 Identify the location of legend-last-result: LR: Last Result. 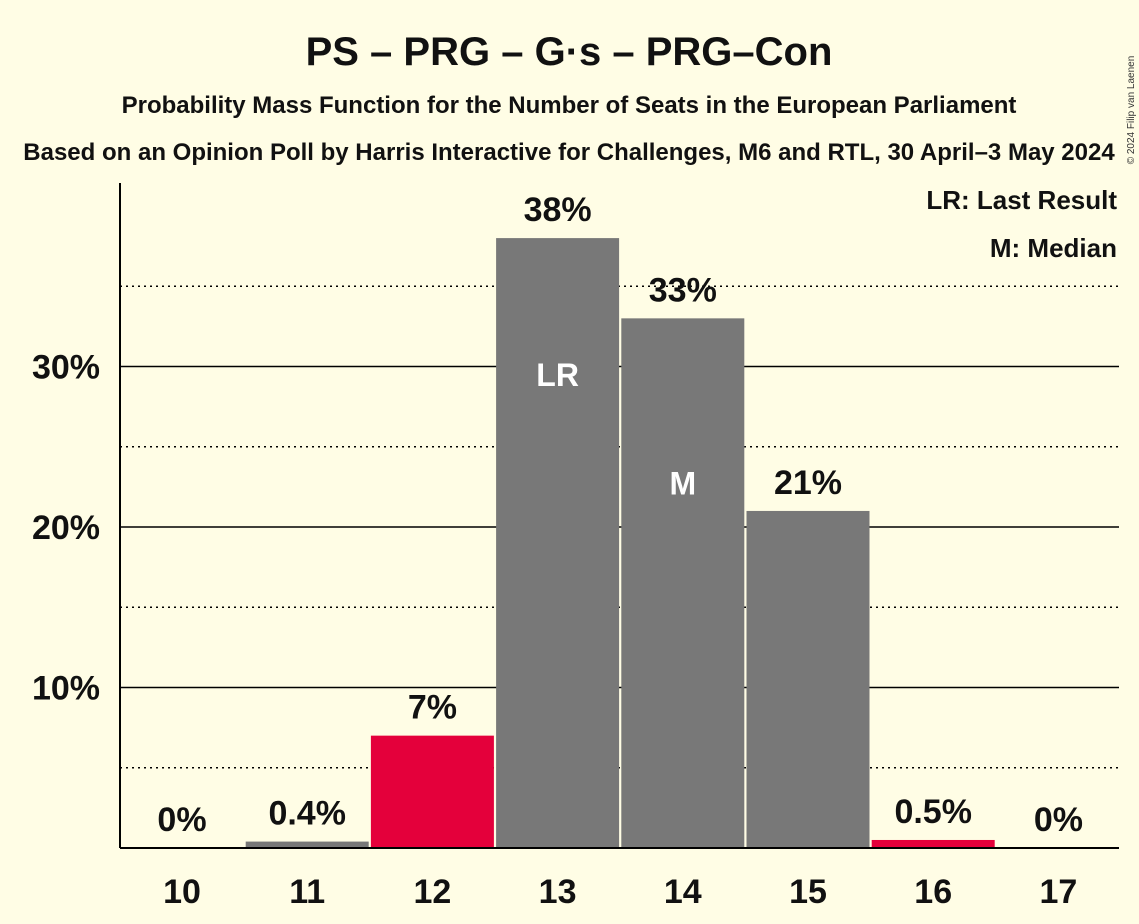
(1021, 200).